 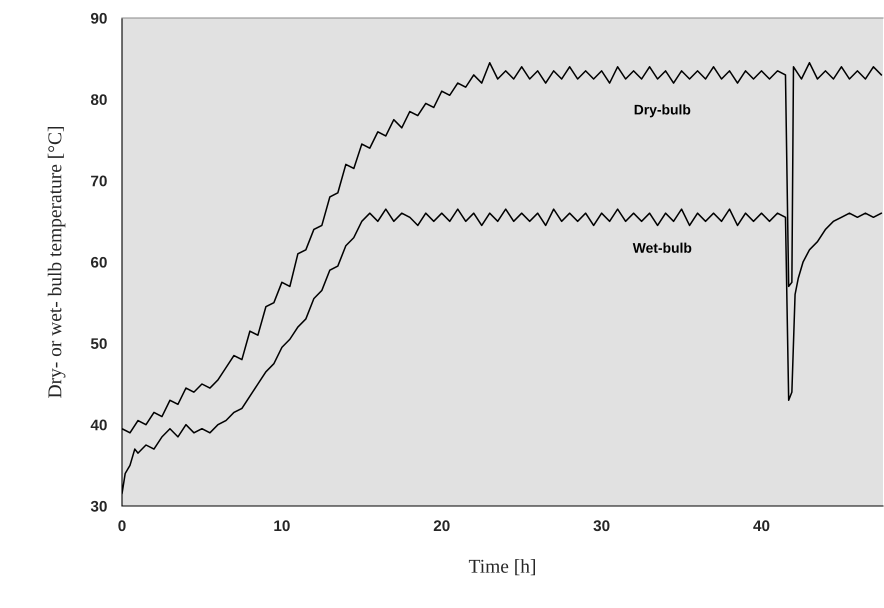 I want to click on y-tick-label: 70, so click(x=99, y=181).